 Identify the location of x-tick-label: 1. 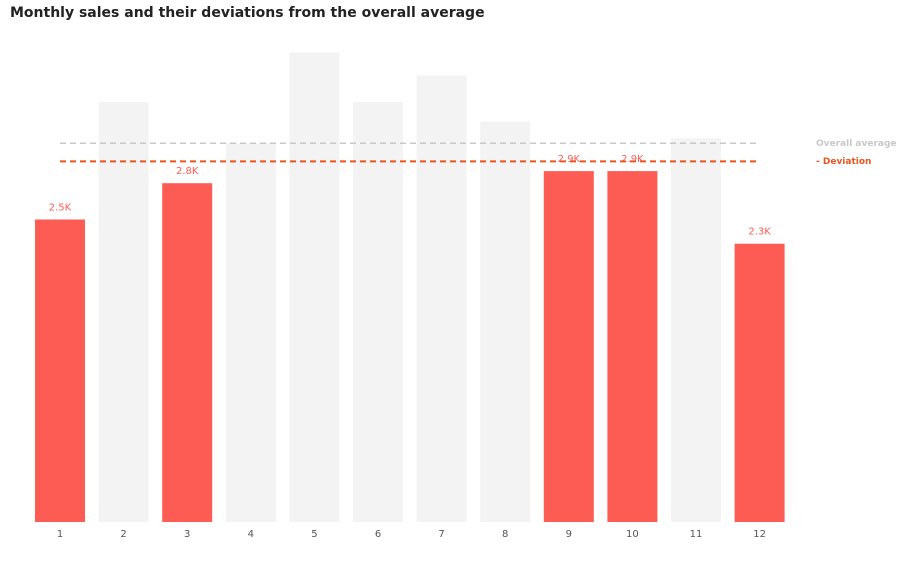
(60, 534).